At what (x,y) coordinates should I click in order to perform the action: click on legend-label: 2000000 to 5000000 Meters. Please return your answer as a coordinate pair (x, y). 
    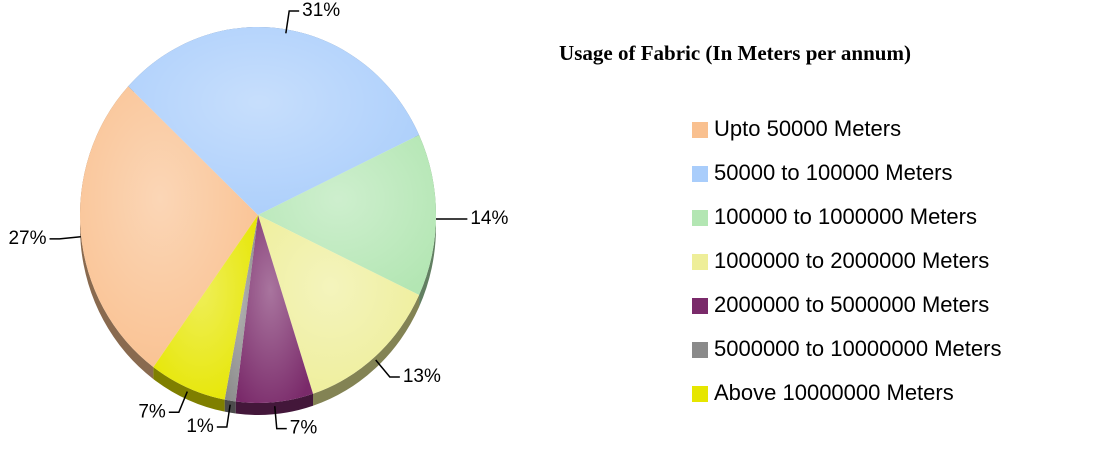
    Looking at the image, I should click on (851, 304).